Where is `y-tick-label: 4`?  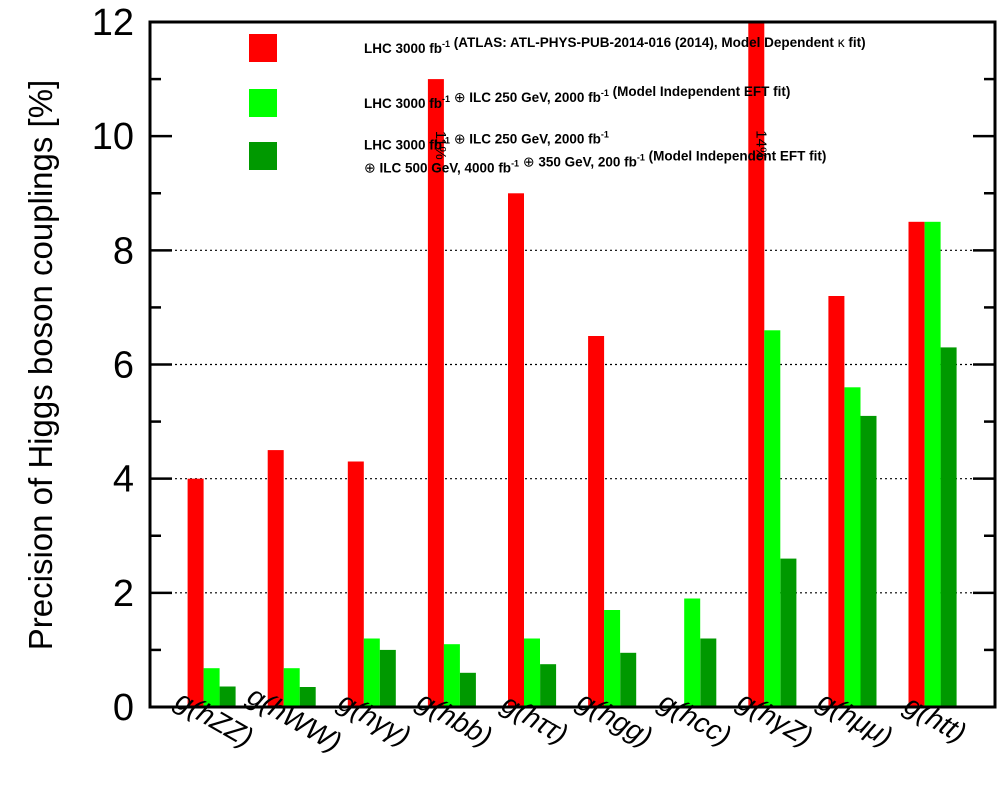 y-tick-label: 4 is located at coordinates (123, 480).